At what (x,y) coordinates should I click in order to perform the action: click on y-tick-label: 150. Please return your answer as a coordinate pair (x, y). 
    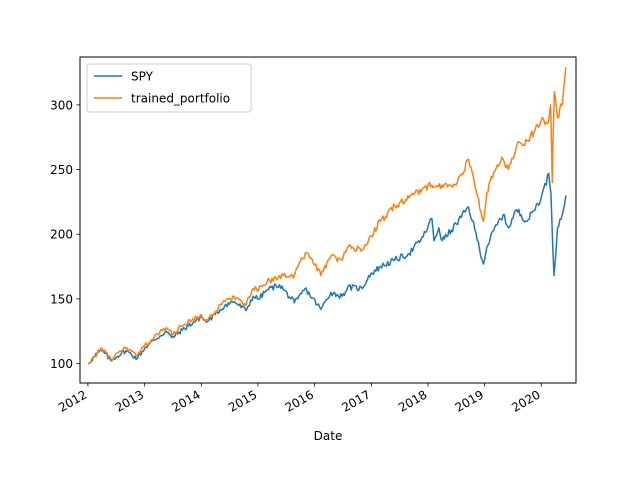
    Looking at the image, I should click on (61, 299).